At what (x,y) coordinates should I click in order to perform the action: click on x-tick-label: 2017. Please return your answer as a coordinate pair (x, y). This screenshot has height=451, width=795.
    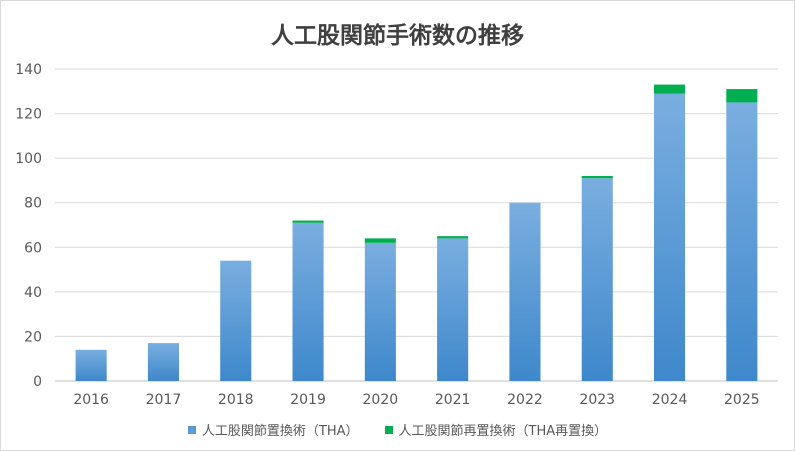
    Looking at the image, I should click on (164, 400).